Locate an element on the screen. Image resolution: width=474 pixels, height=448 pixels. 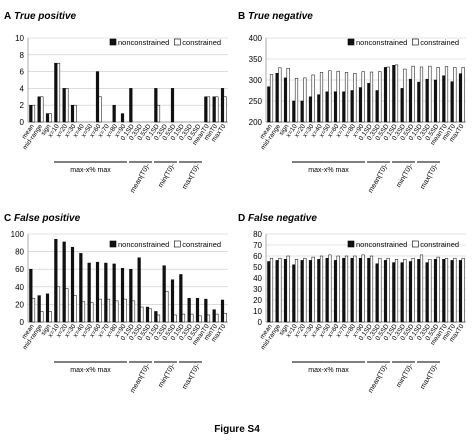
y-tick-label: 70 is located at coordinates (257, 245).